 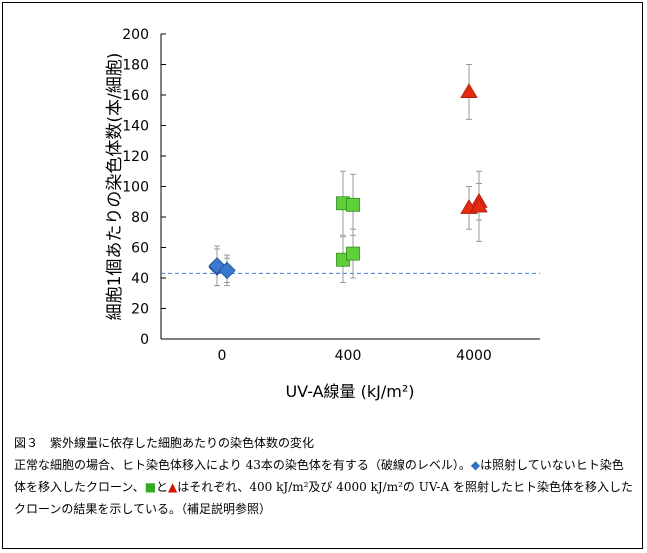 What do you see at coordinates (474, 356) in the screenshot?
I see `x-tick-label: 4000` at bounding box center [474, 356].